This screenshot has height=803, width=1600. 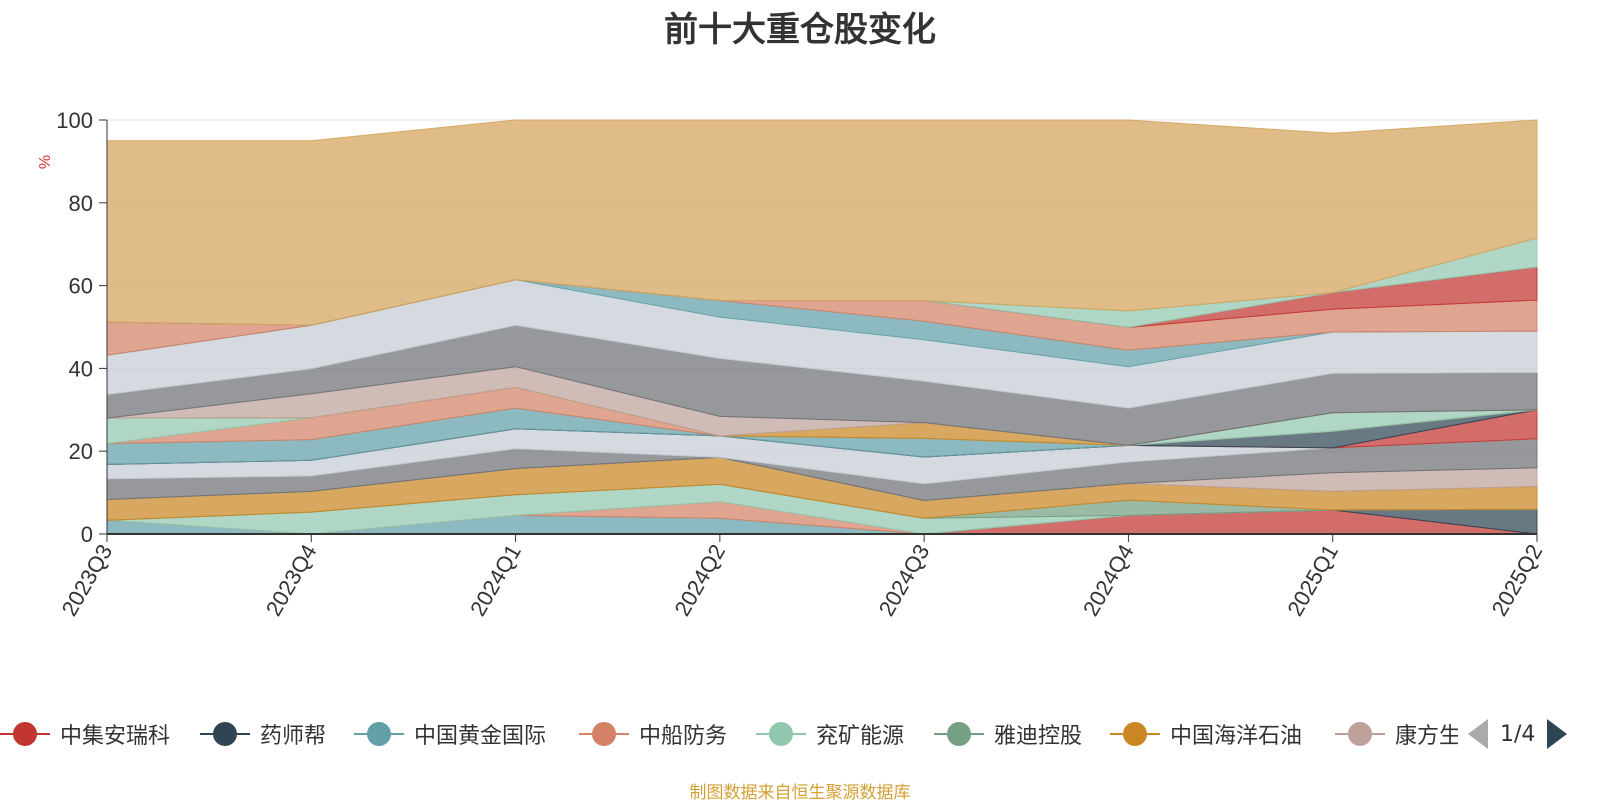 I want to click on y-tick-label: 60, so click(x=81, y=286).